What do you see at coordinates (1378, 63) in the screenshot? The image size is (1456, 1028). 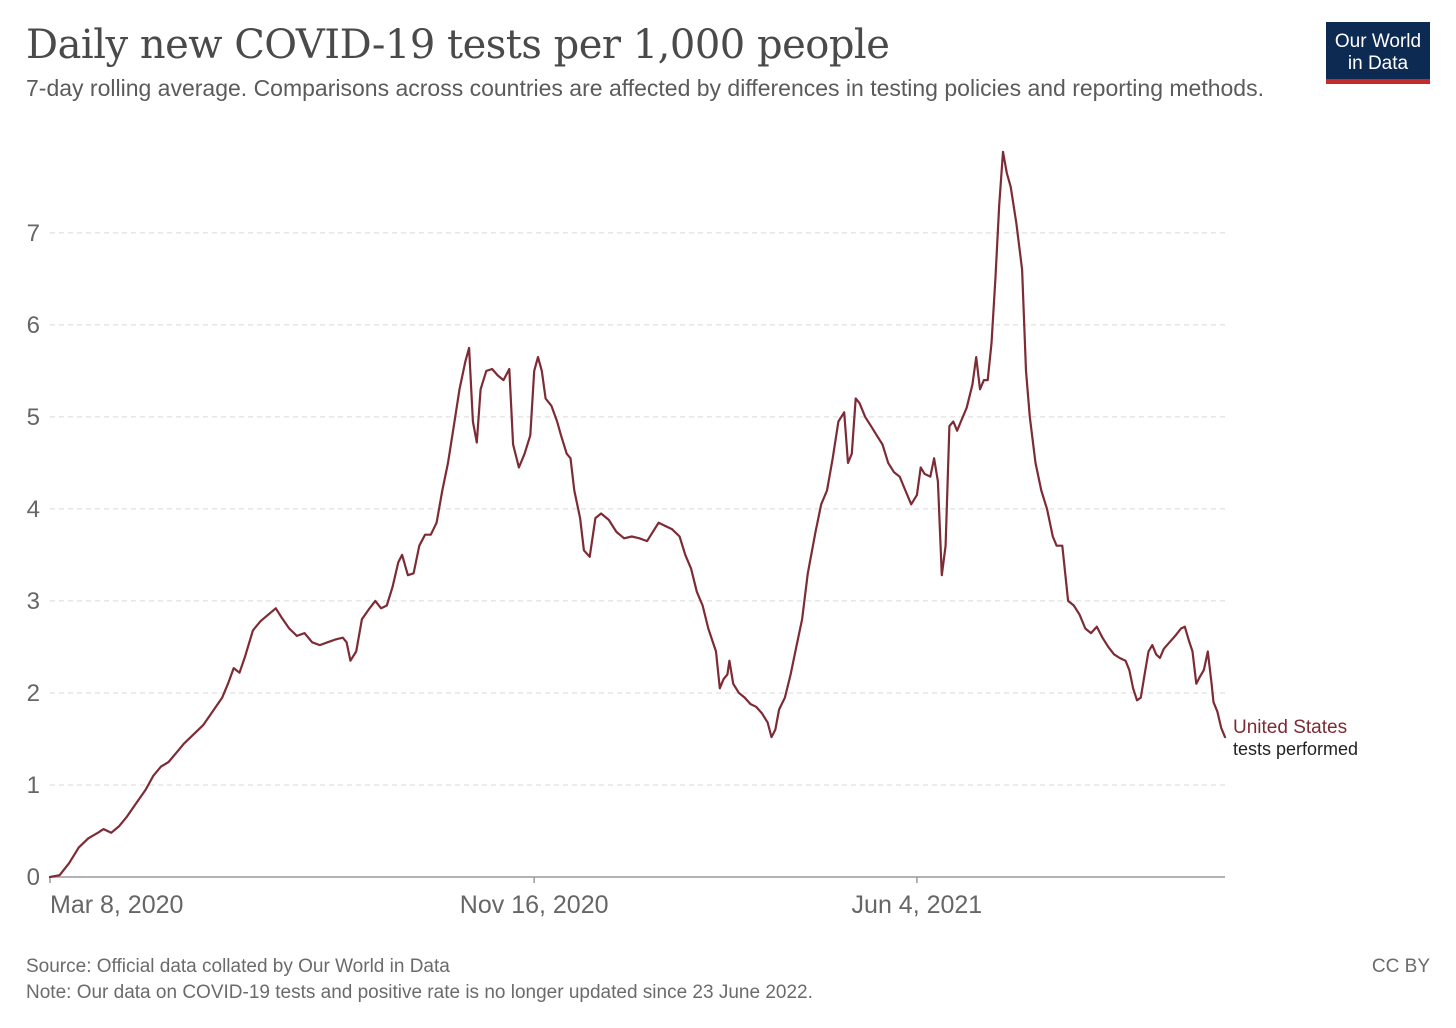 I see `logo-line-2: in Data` at bounding box center [1378, 63].